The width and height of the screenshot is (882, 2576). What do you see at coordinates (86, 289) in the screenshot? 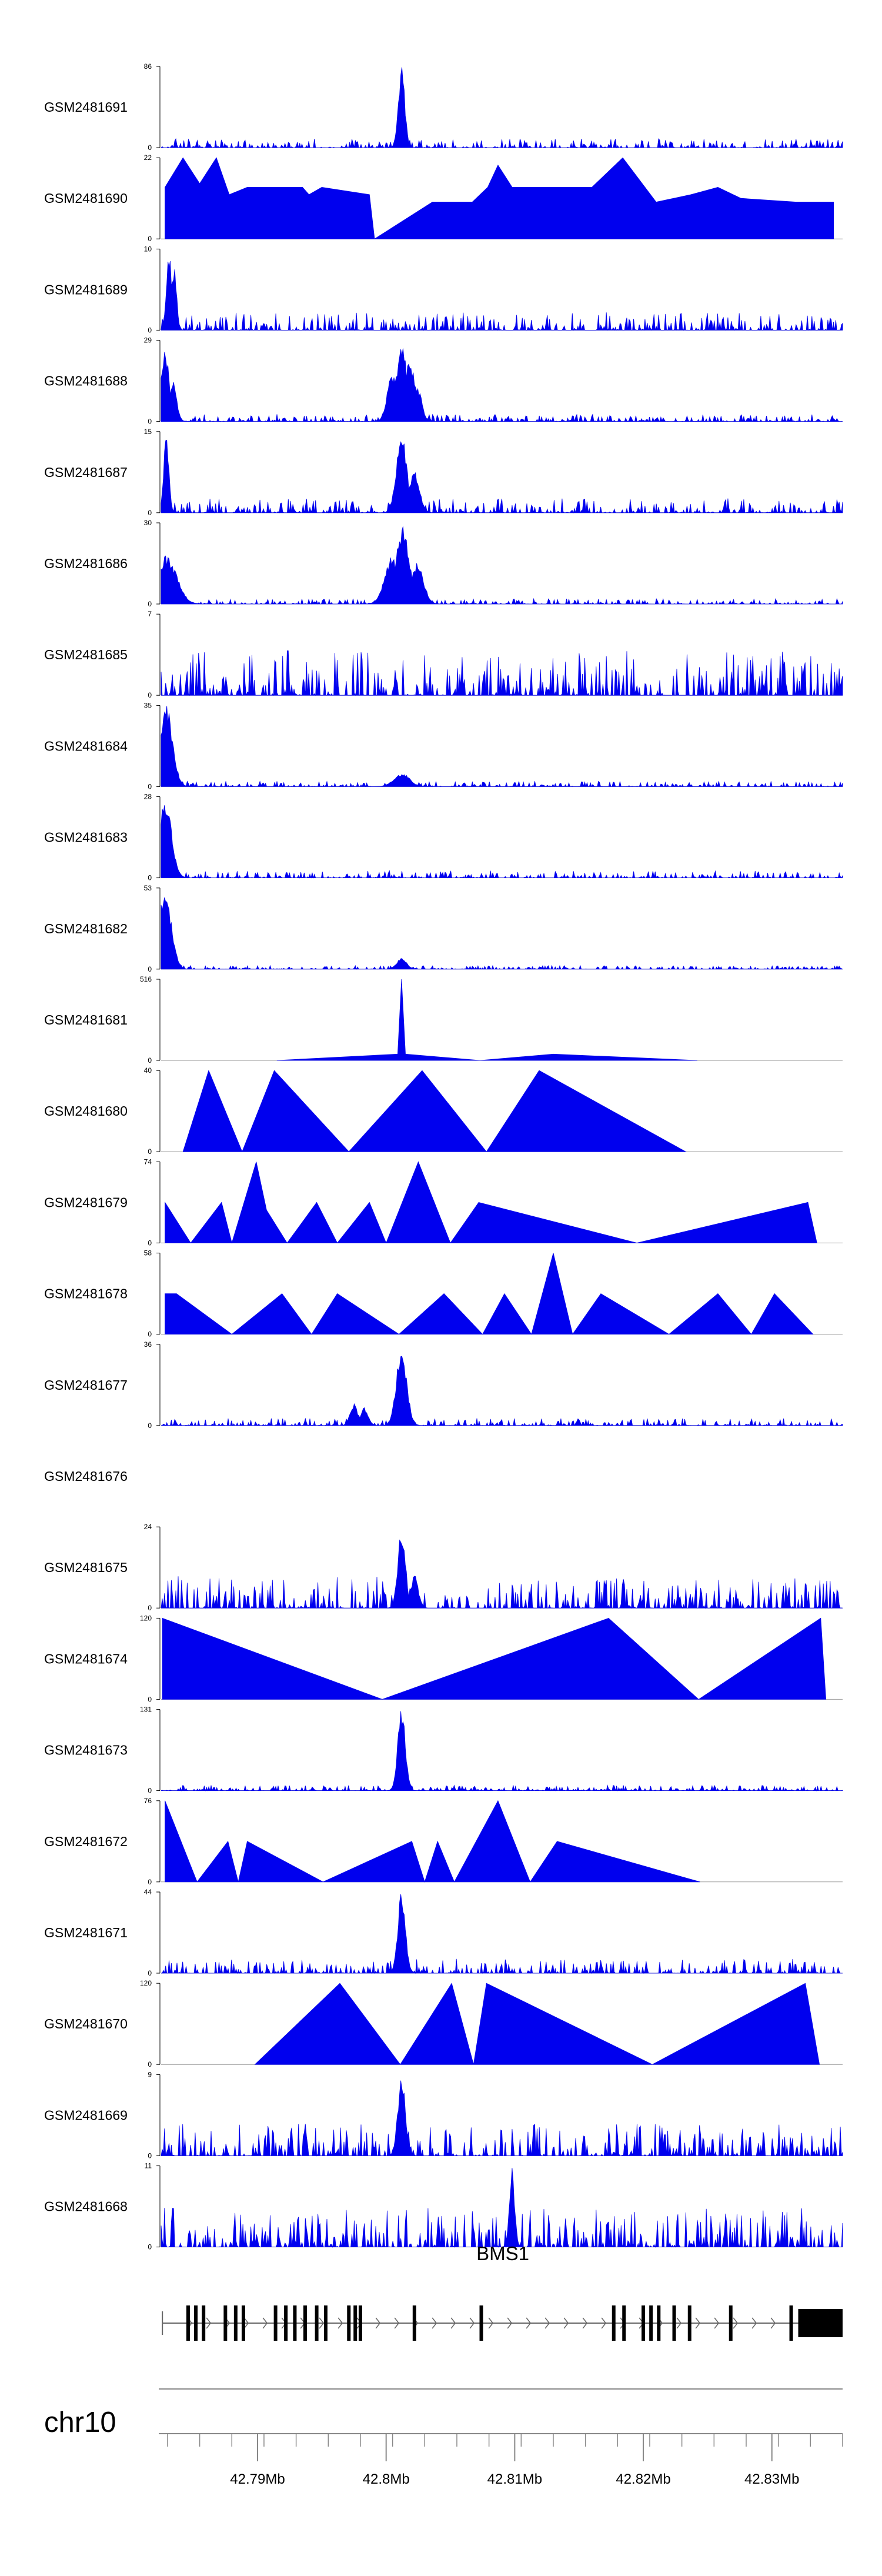
I see `track-label: GSM2481689` at bounding box center [86, 289].